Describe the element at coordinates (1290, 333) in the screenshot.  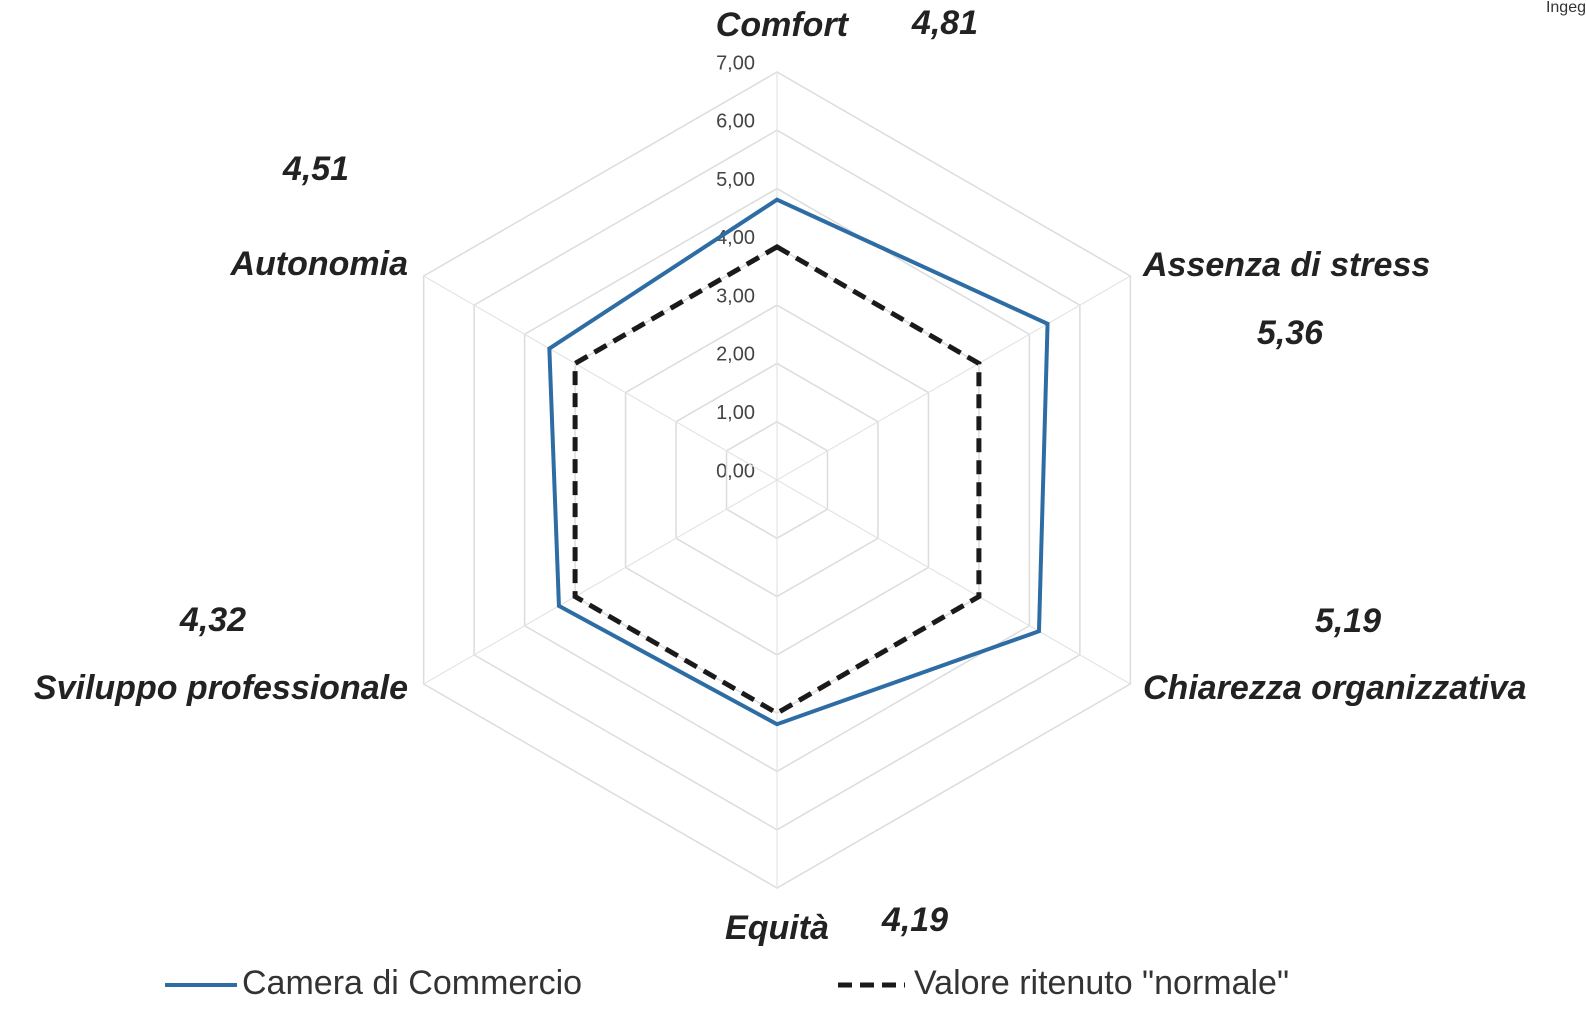
I see `value-label: 5,36` at that location.